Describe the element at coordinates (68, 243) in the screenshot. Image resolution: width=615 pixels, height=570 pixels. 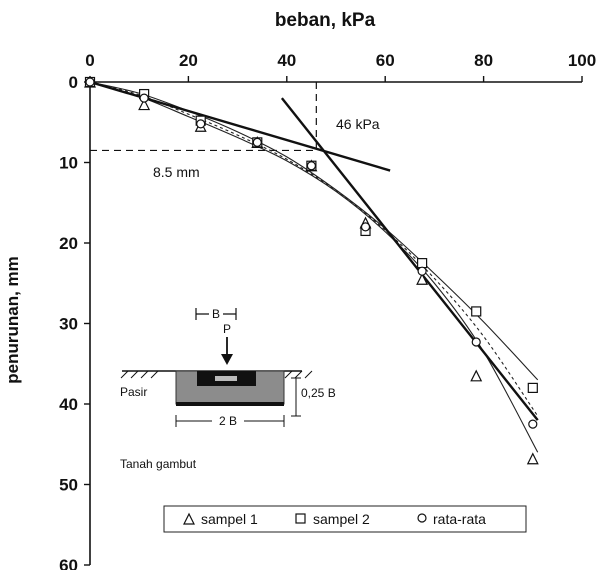
I see `y-tick-label: 20` at that location.